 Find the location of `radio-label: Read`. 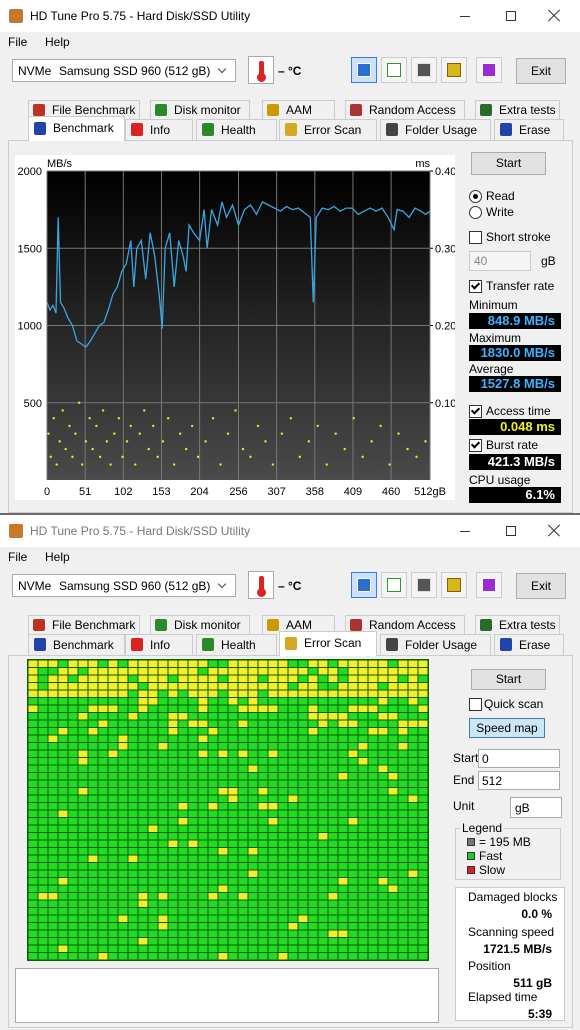

radio-label: Read is located at coordinates (500, 196).